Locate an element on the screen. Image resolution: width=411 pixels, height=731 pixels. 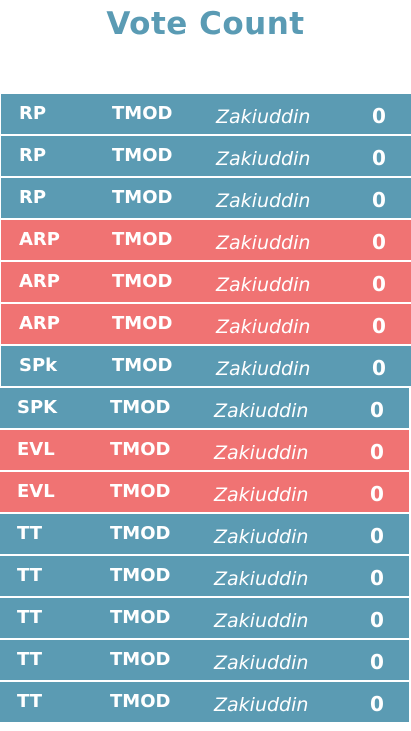
vote-row-code: SPK is located at coordinates (37, 407).